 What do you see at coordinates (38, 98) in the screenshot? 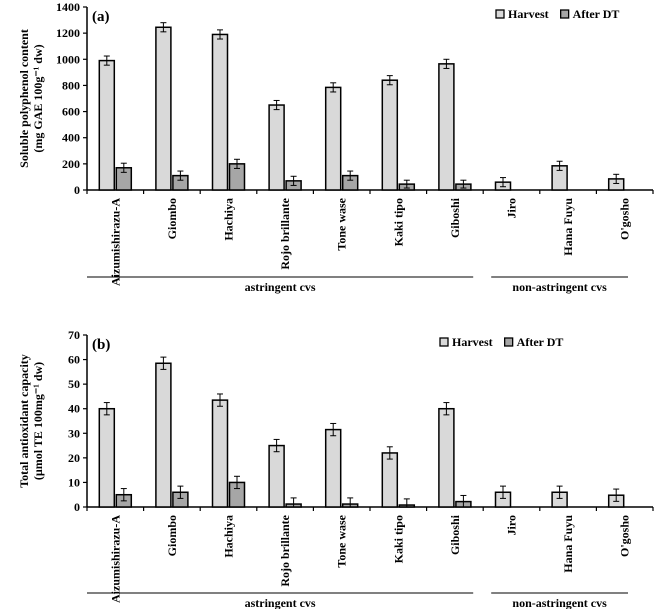
I see `y-axis-label-units: (mg GAE 100g⁻¹ dw)` at bounding box center [38, 98].